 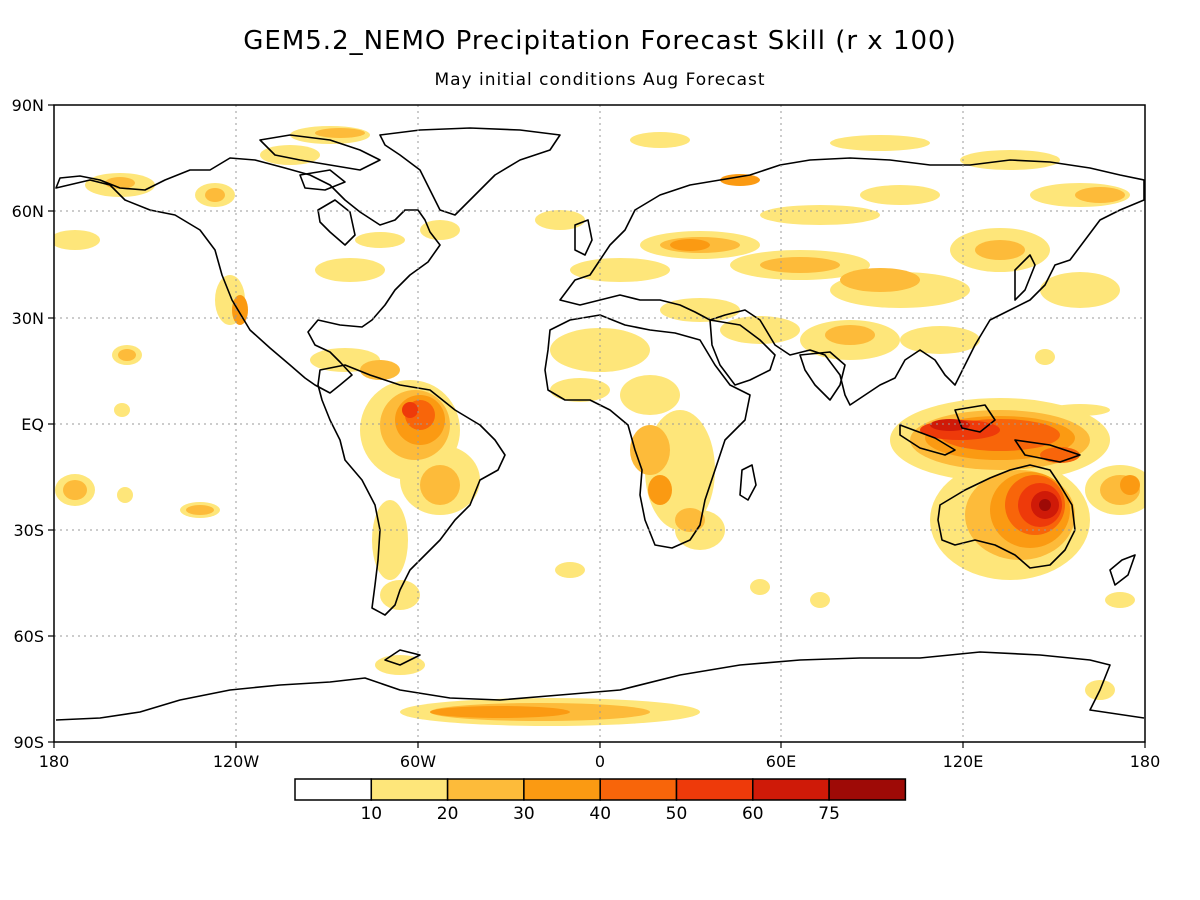 I want to click on lat-label-30s: 30S, so click(x=28, y=530).